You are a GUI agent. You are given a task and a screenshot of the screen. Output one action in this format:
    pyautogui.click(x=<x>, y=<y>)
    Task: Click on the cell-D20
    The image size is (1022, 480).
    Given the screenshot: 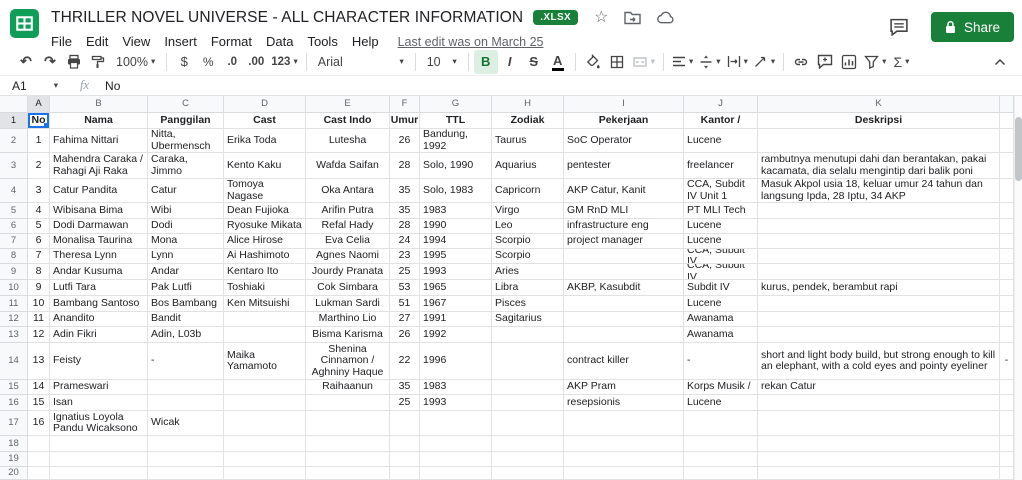 What is the action you would take?
    pyautogui.click(x=265, y=473)
    